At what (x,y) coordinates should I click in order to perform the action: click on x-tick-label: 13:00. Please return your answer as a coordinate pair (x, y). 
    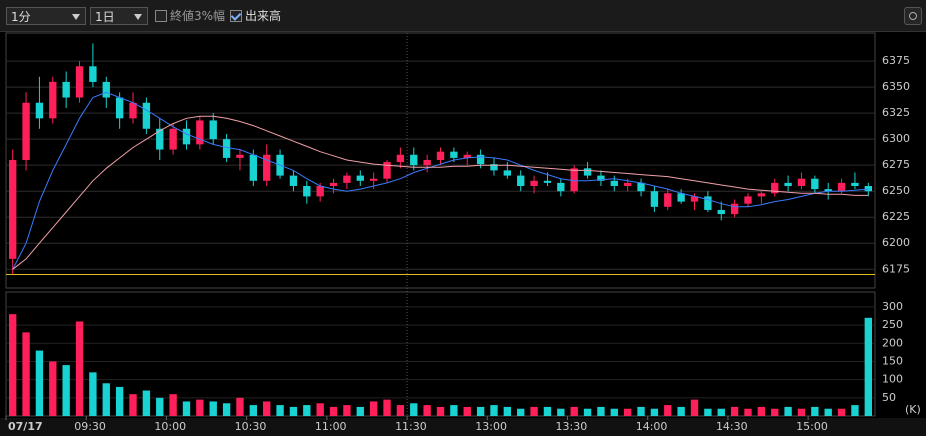
    Looking at the image, I should click on (491, 426).